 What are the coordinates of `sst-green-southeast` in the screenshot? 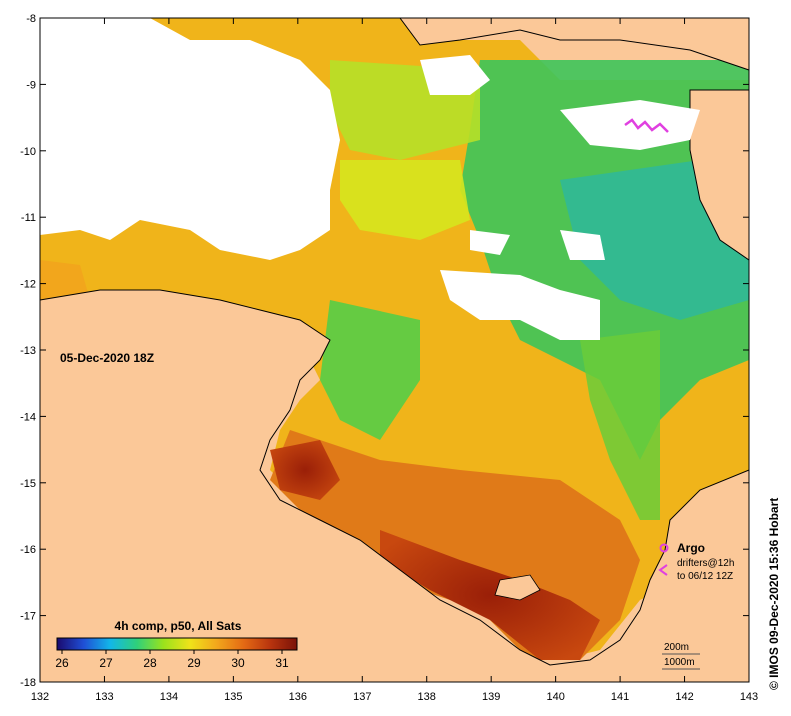 It's located at (620, 425).